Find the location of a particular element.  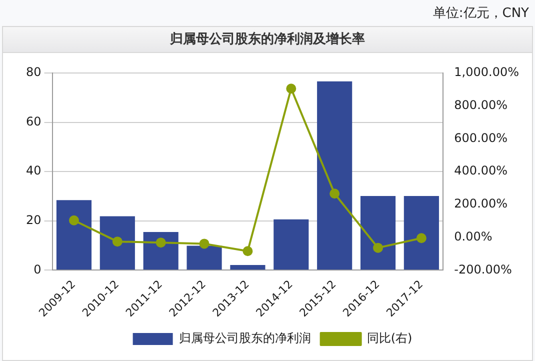

text: 单位:亿元，CNY is located at coordinates (480, 13).